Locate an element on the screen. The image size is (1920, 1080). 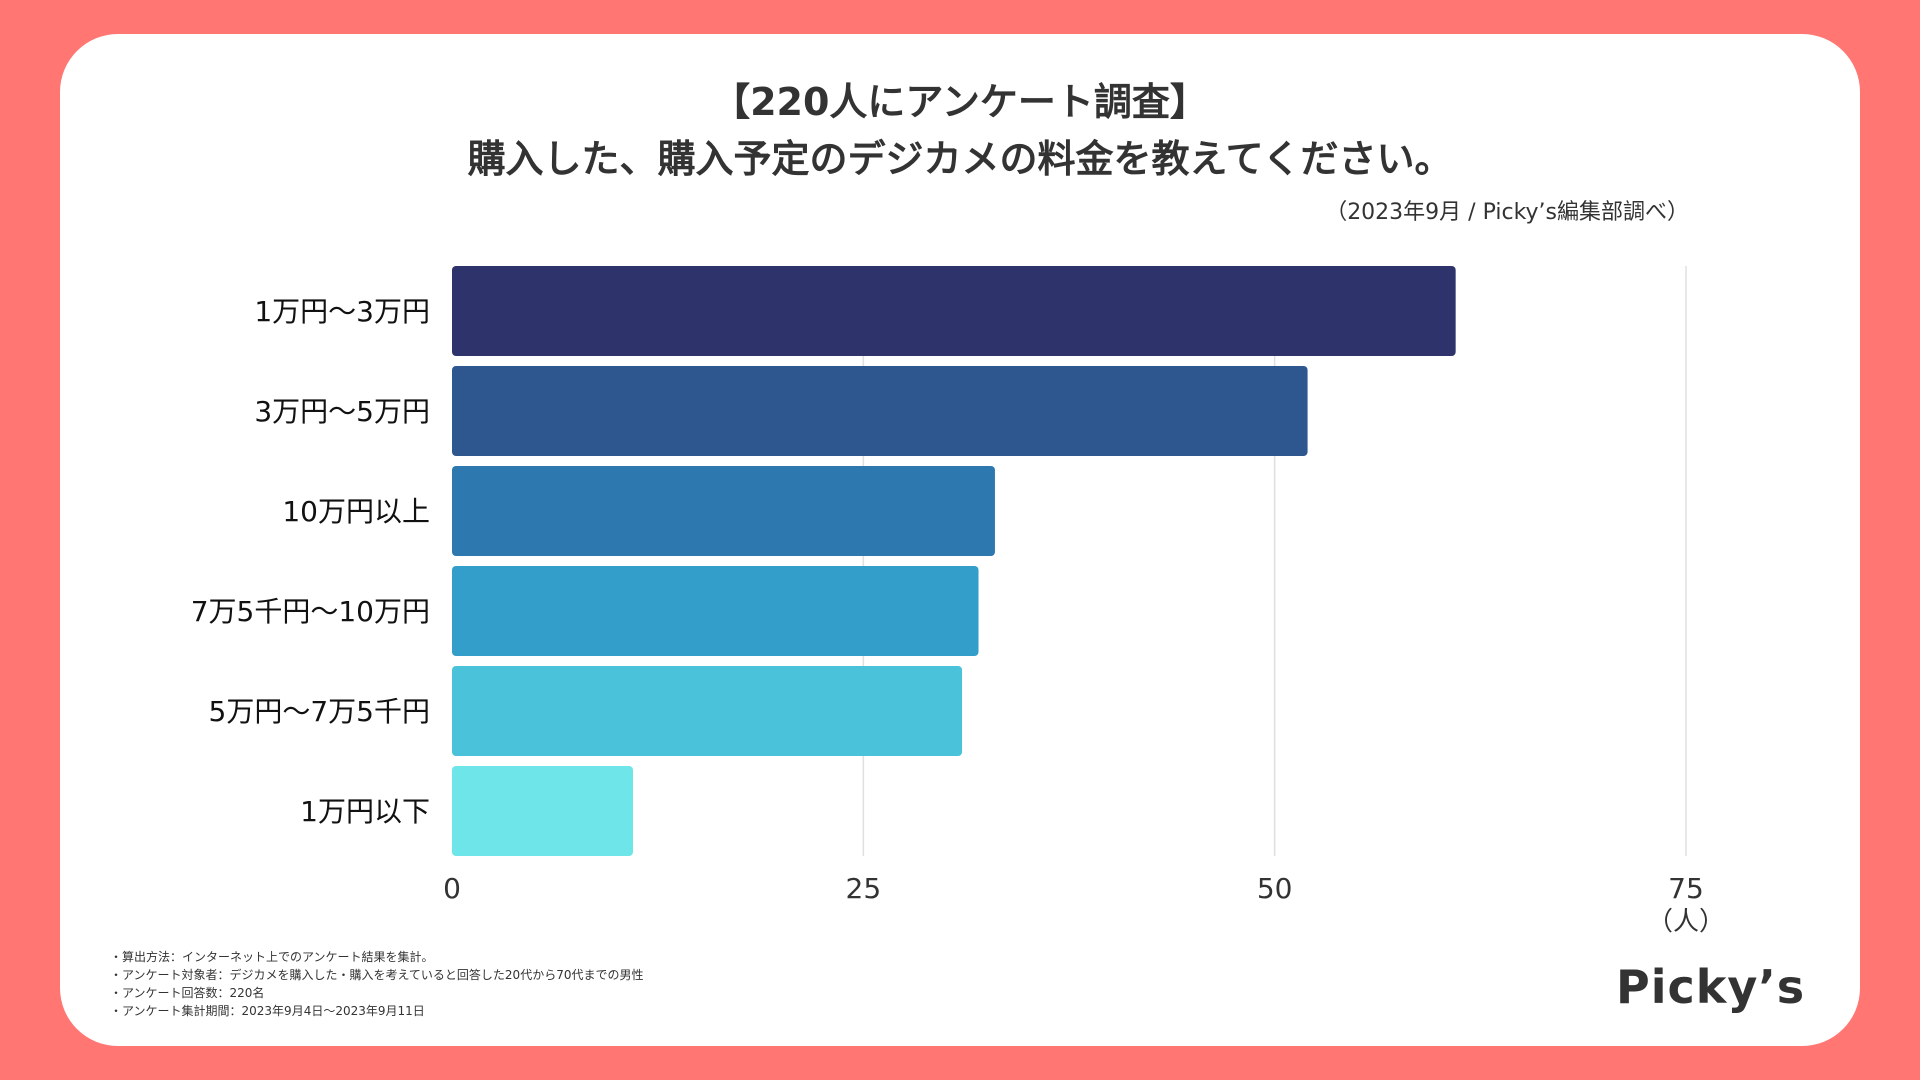
chart-source: （2023年9月 / Picky’s編集部調べ） is located at coordinates (1507, 212).